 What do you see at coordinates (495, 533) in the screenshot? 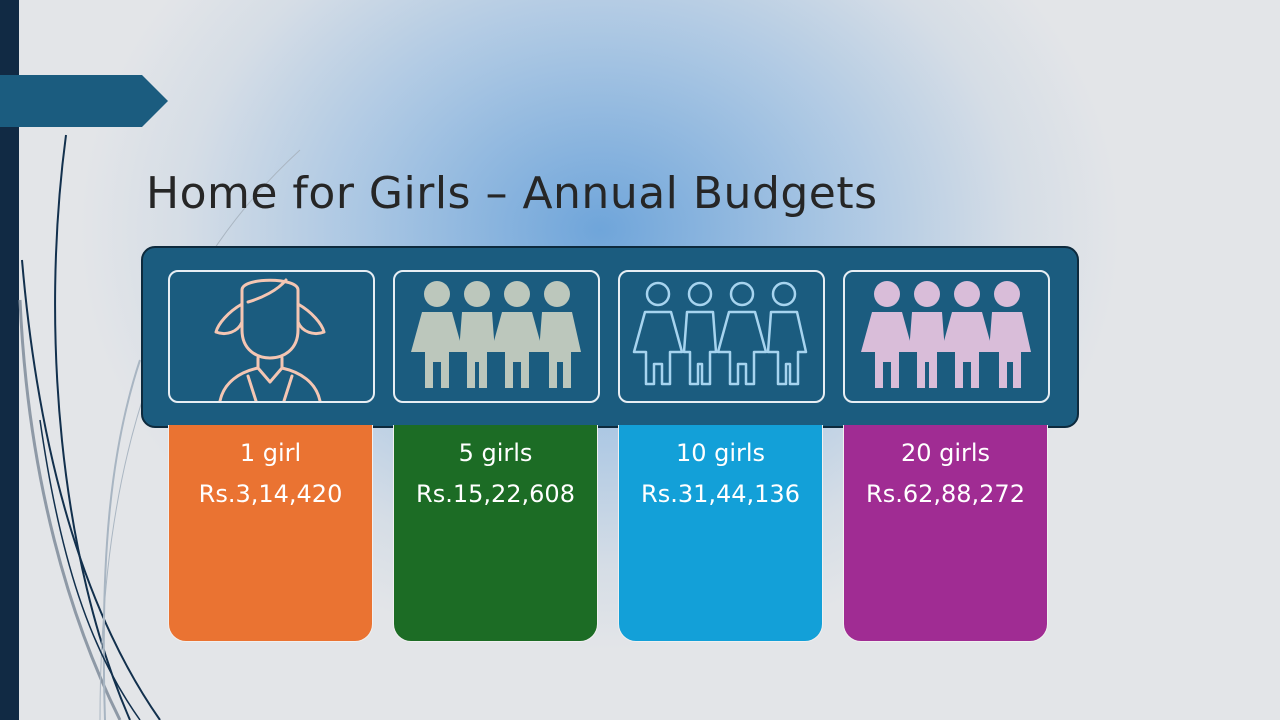
I see `budget-card-5-girls: 5 girls Rs.15,22,608` at bounding box center [495, 533].